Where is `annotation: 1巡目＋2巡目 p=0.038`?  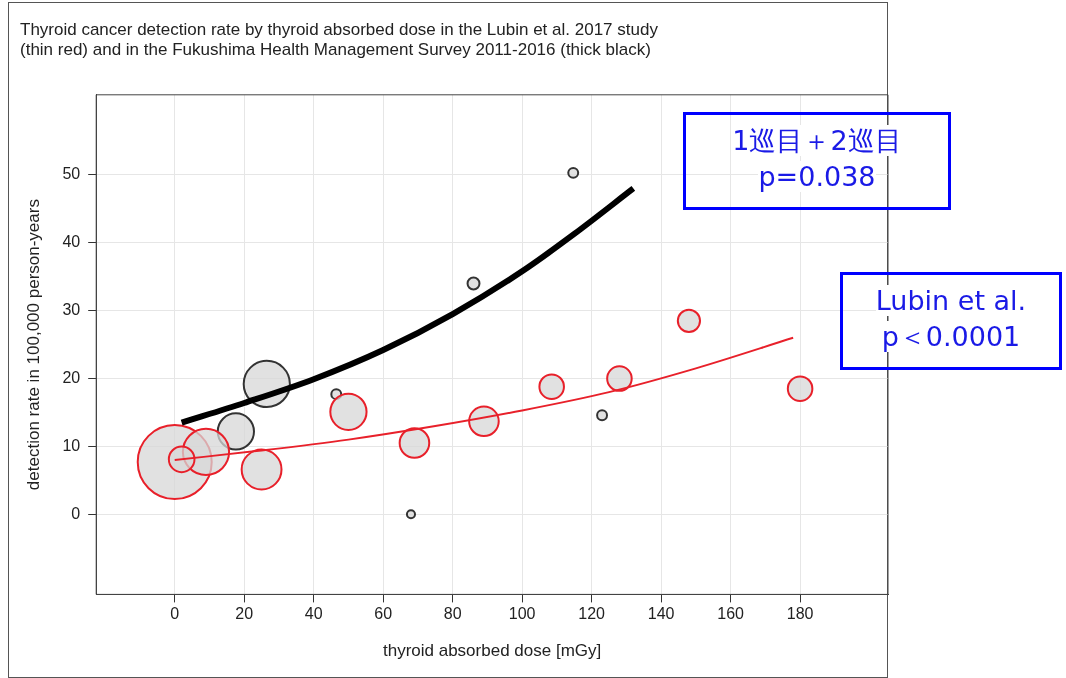 annotation: 1巡目＋2巡目 p=0.038 is located at coordinates (817, 158).